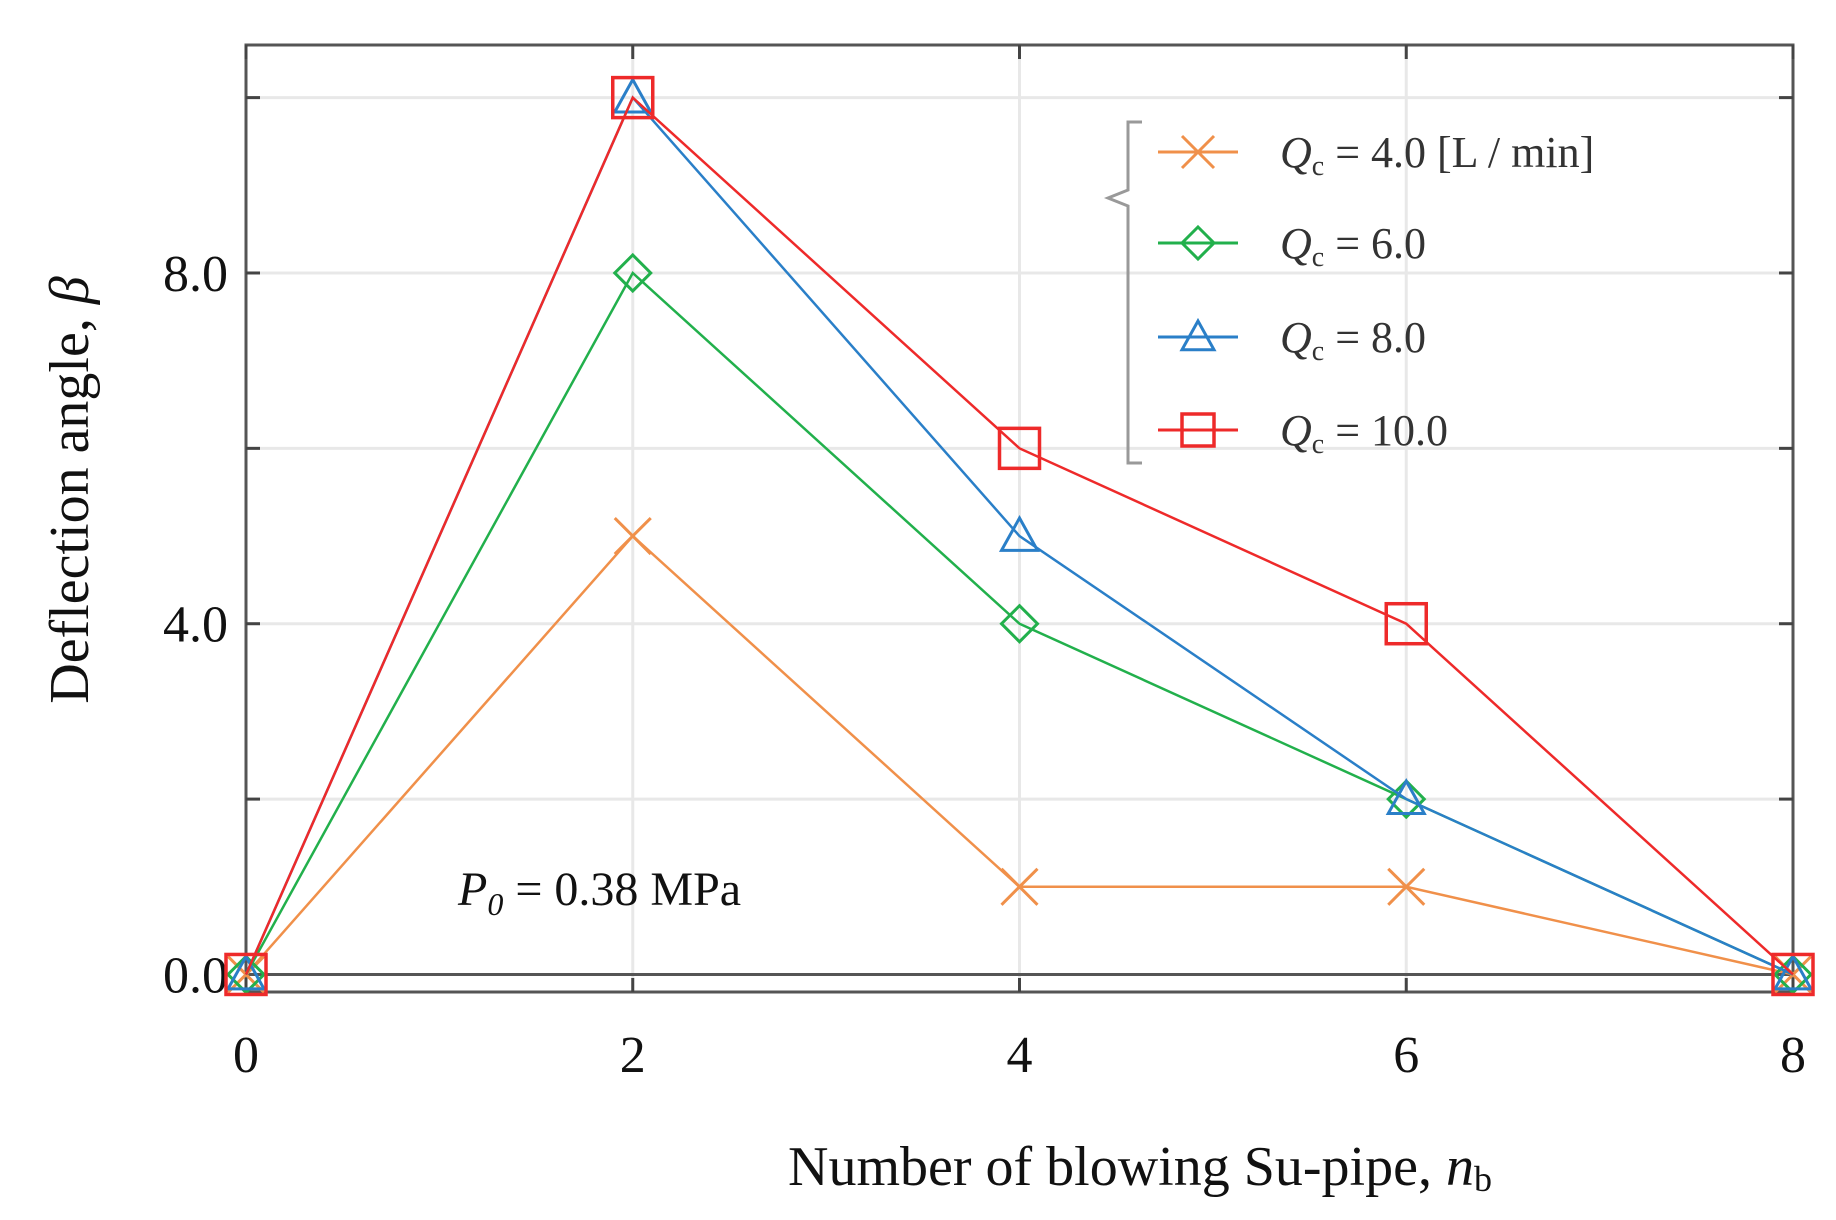 This screenshot has height=1220, width=1836. I want to click on y-axis-title-text: Deflection angle,, so click(70, 504).